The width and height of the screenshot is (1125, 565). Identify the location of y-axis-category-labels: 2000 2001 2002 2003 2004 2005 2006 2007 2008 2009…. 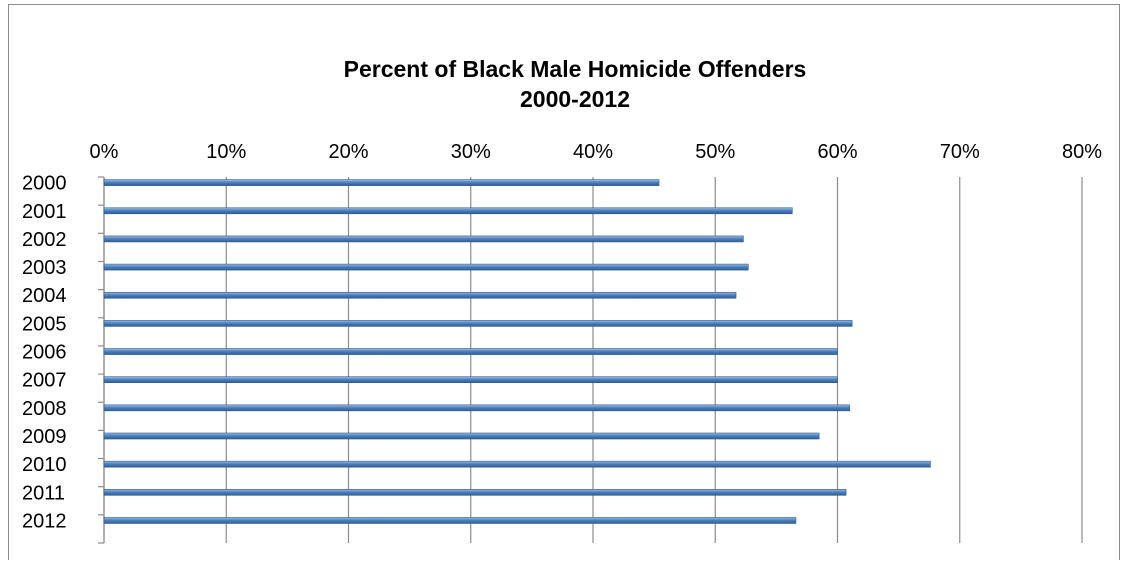
(44, 353).